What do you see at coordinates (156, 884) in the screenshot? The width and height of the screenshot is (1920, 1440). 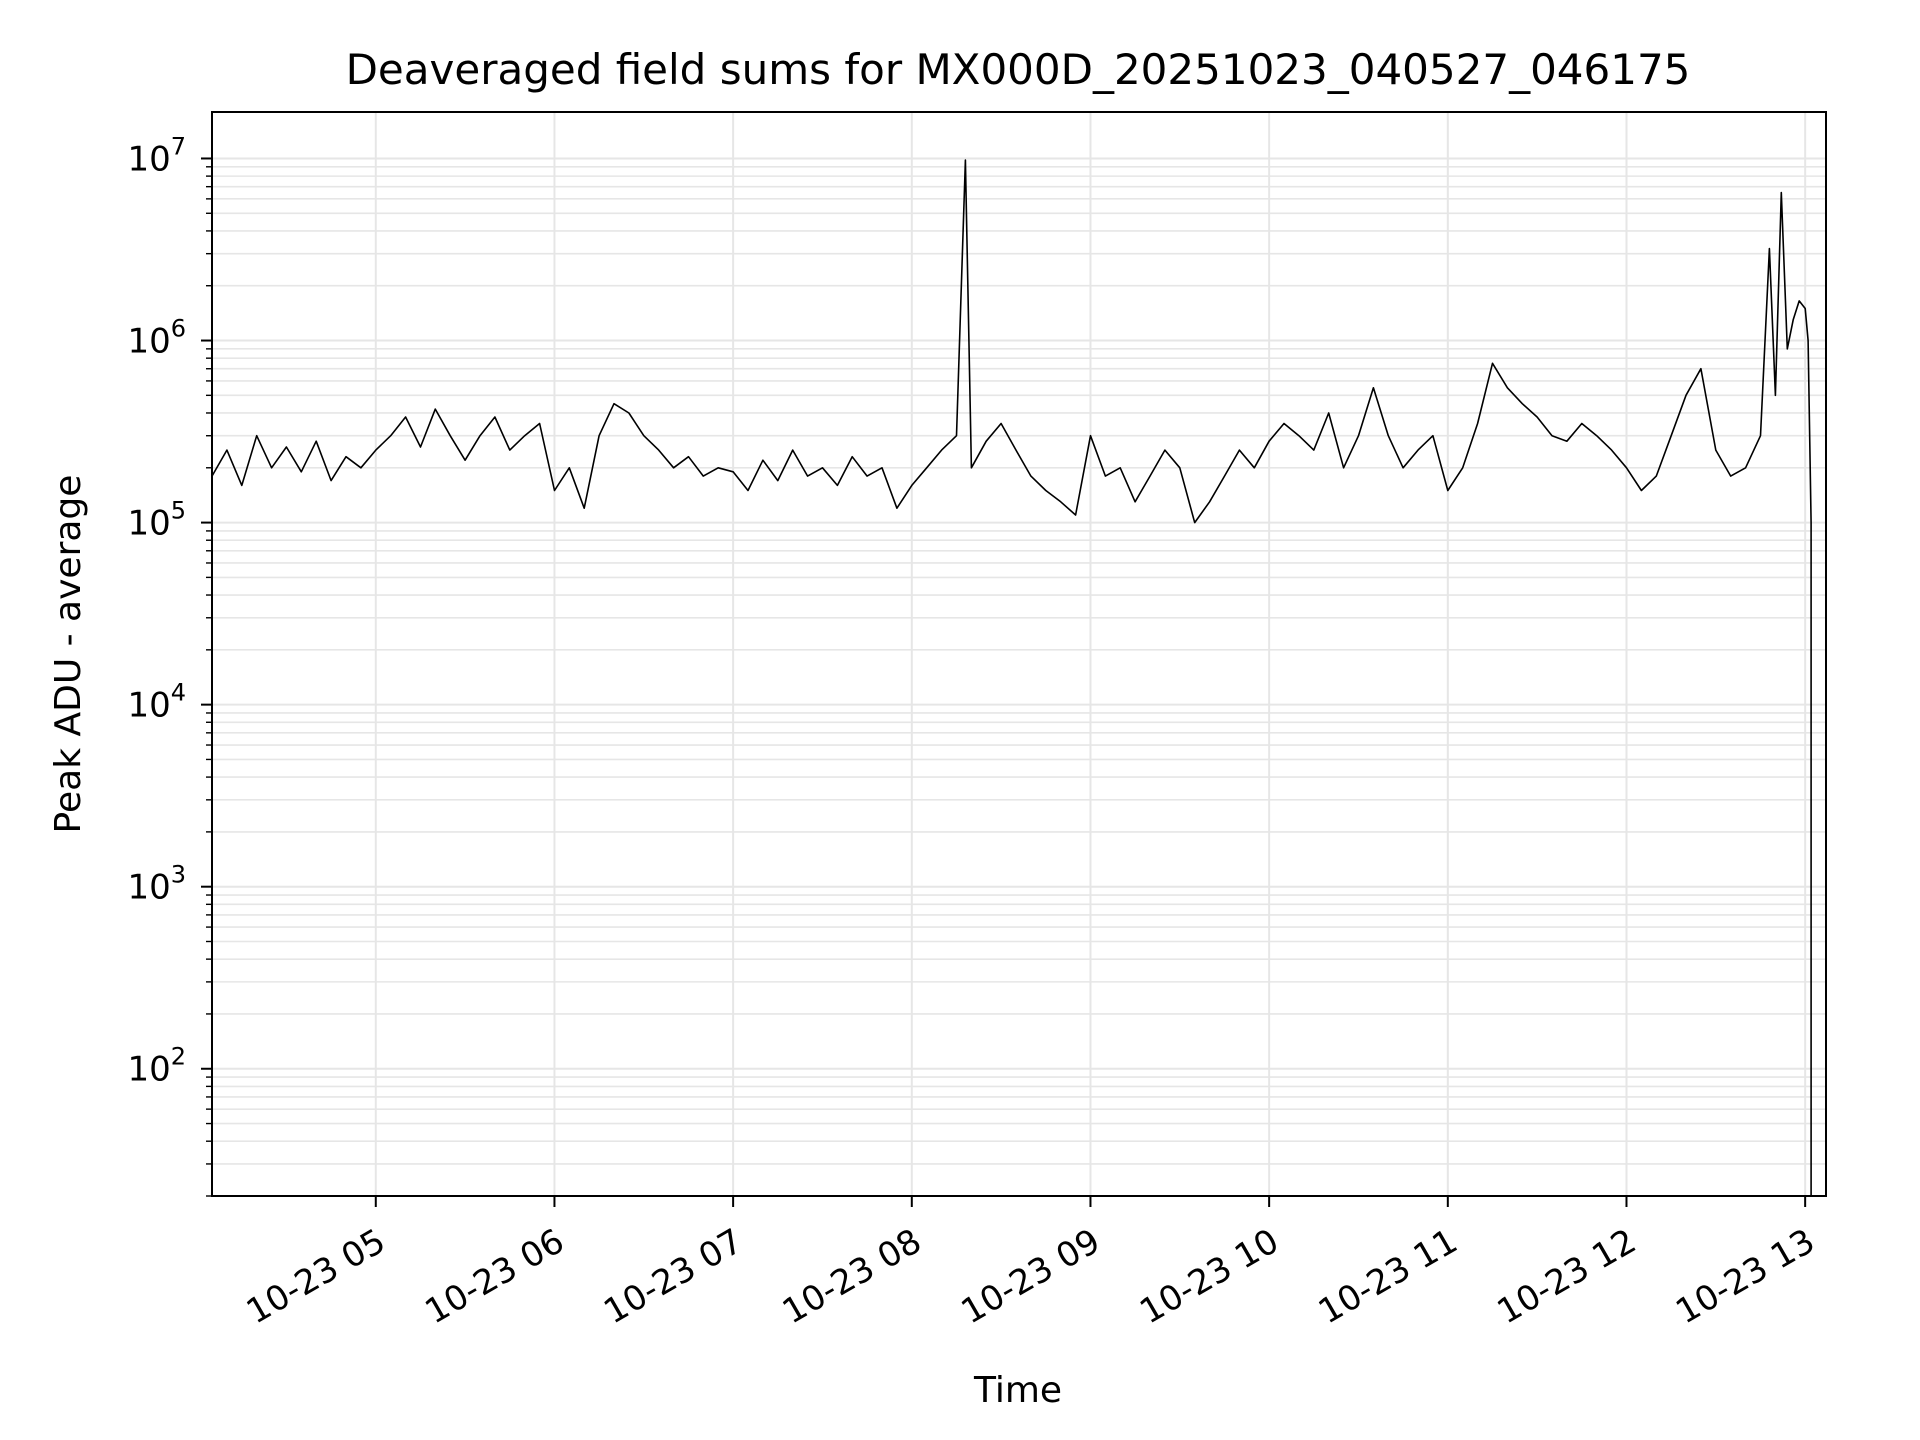 I see `y-tick-label: 10³` at bounding box center [156, 884].